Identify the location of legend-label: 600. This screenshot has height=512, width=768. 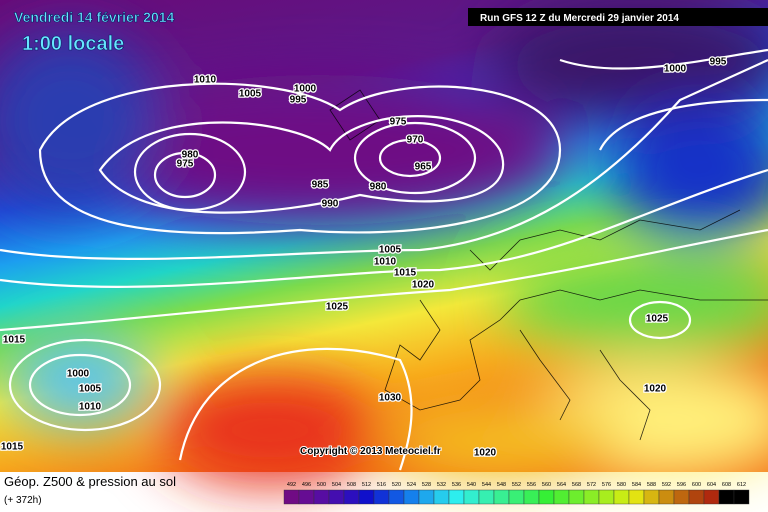
(696, 485).